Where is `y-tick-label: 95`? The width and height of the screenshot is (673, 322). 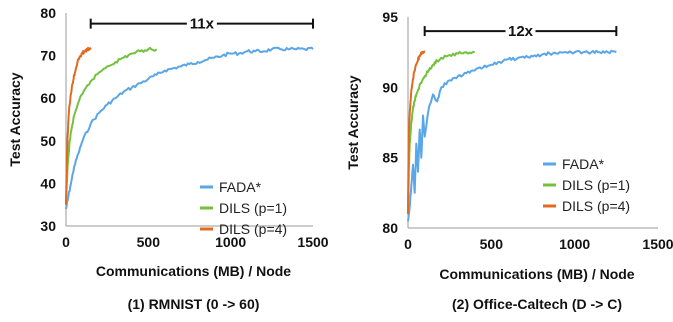 y-tick-label: 95 is located at coordinates (390, 17).